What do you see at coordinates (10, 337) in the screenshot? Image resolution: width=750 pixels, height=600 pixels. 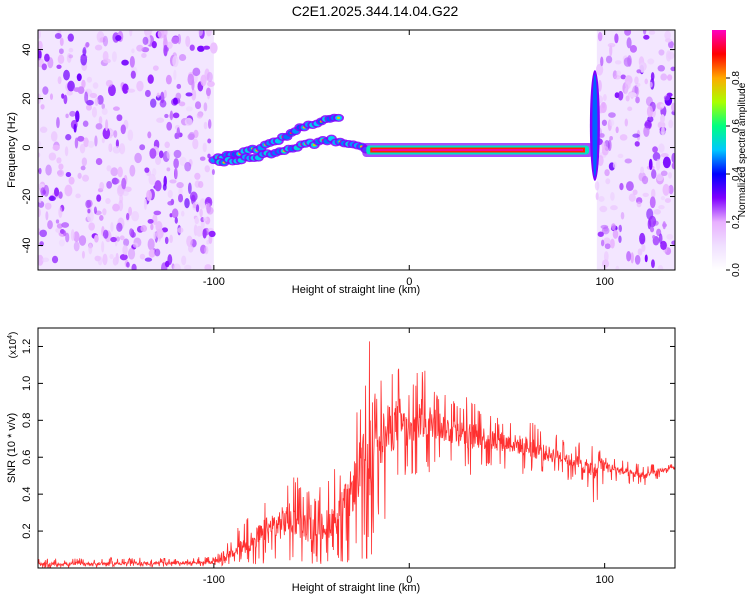 I see `snr-scale-exponent: 4` at bounding box center [10, 337].